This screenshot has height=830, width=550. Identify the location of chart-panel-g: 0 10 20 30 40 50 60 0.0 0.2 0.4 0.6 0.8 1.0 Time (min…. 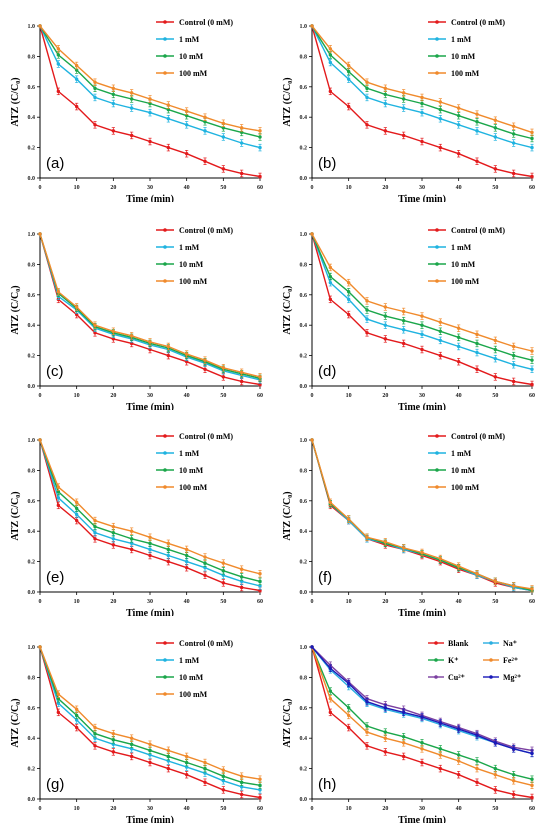
(137, 731).